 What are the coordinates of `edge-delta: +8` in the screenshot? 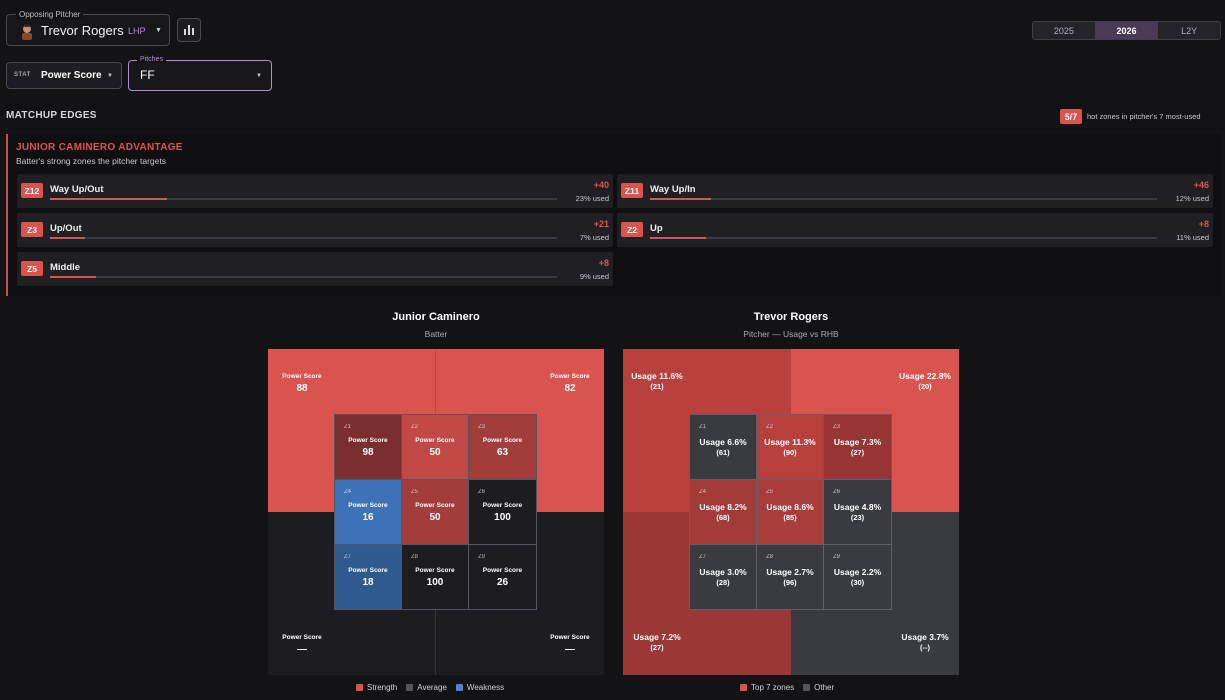 It's located at (603, 263).